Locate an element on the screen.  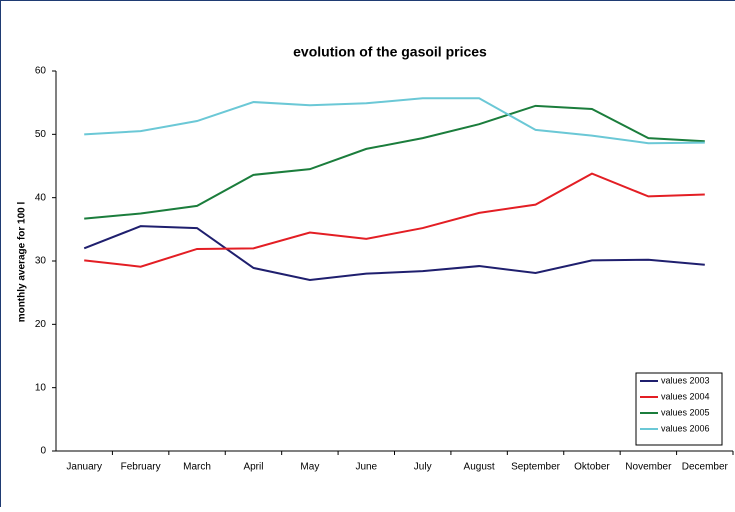
x-tick-label: July is located at coordinates (423, 467).